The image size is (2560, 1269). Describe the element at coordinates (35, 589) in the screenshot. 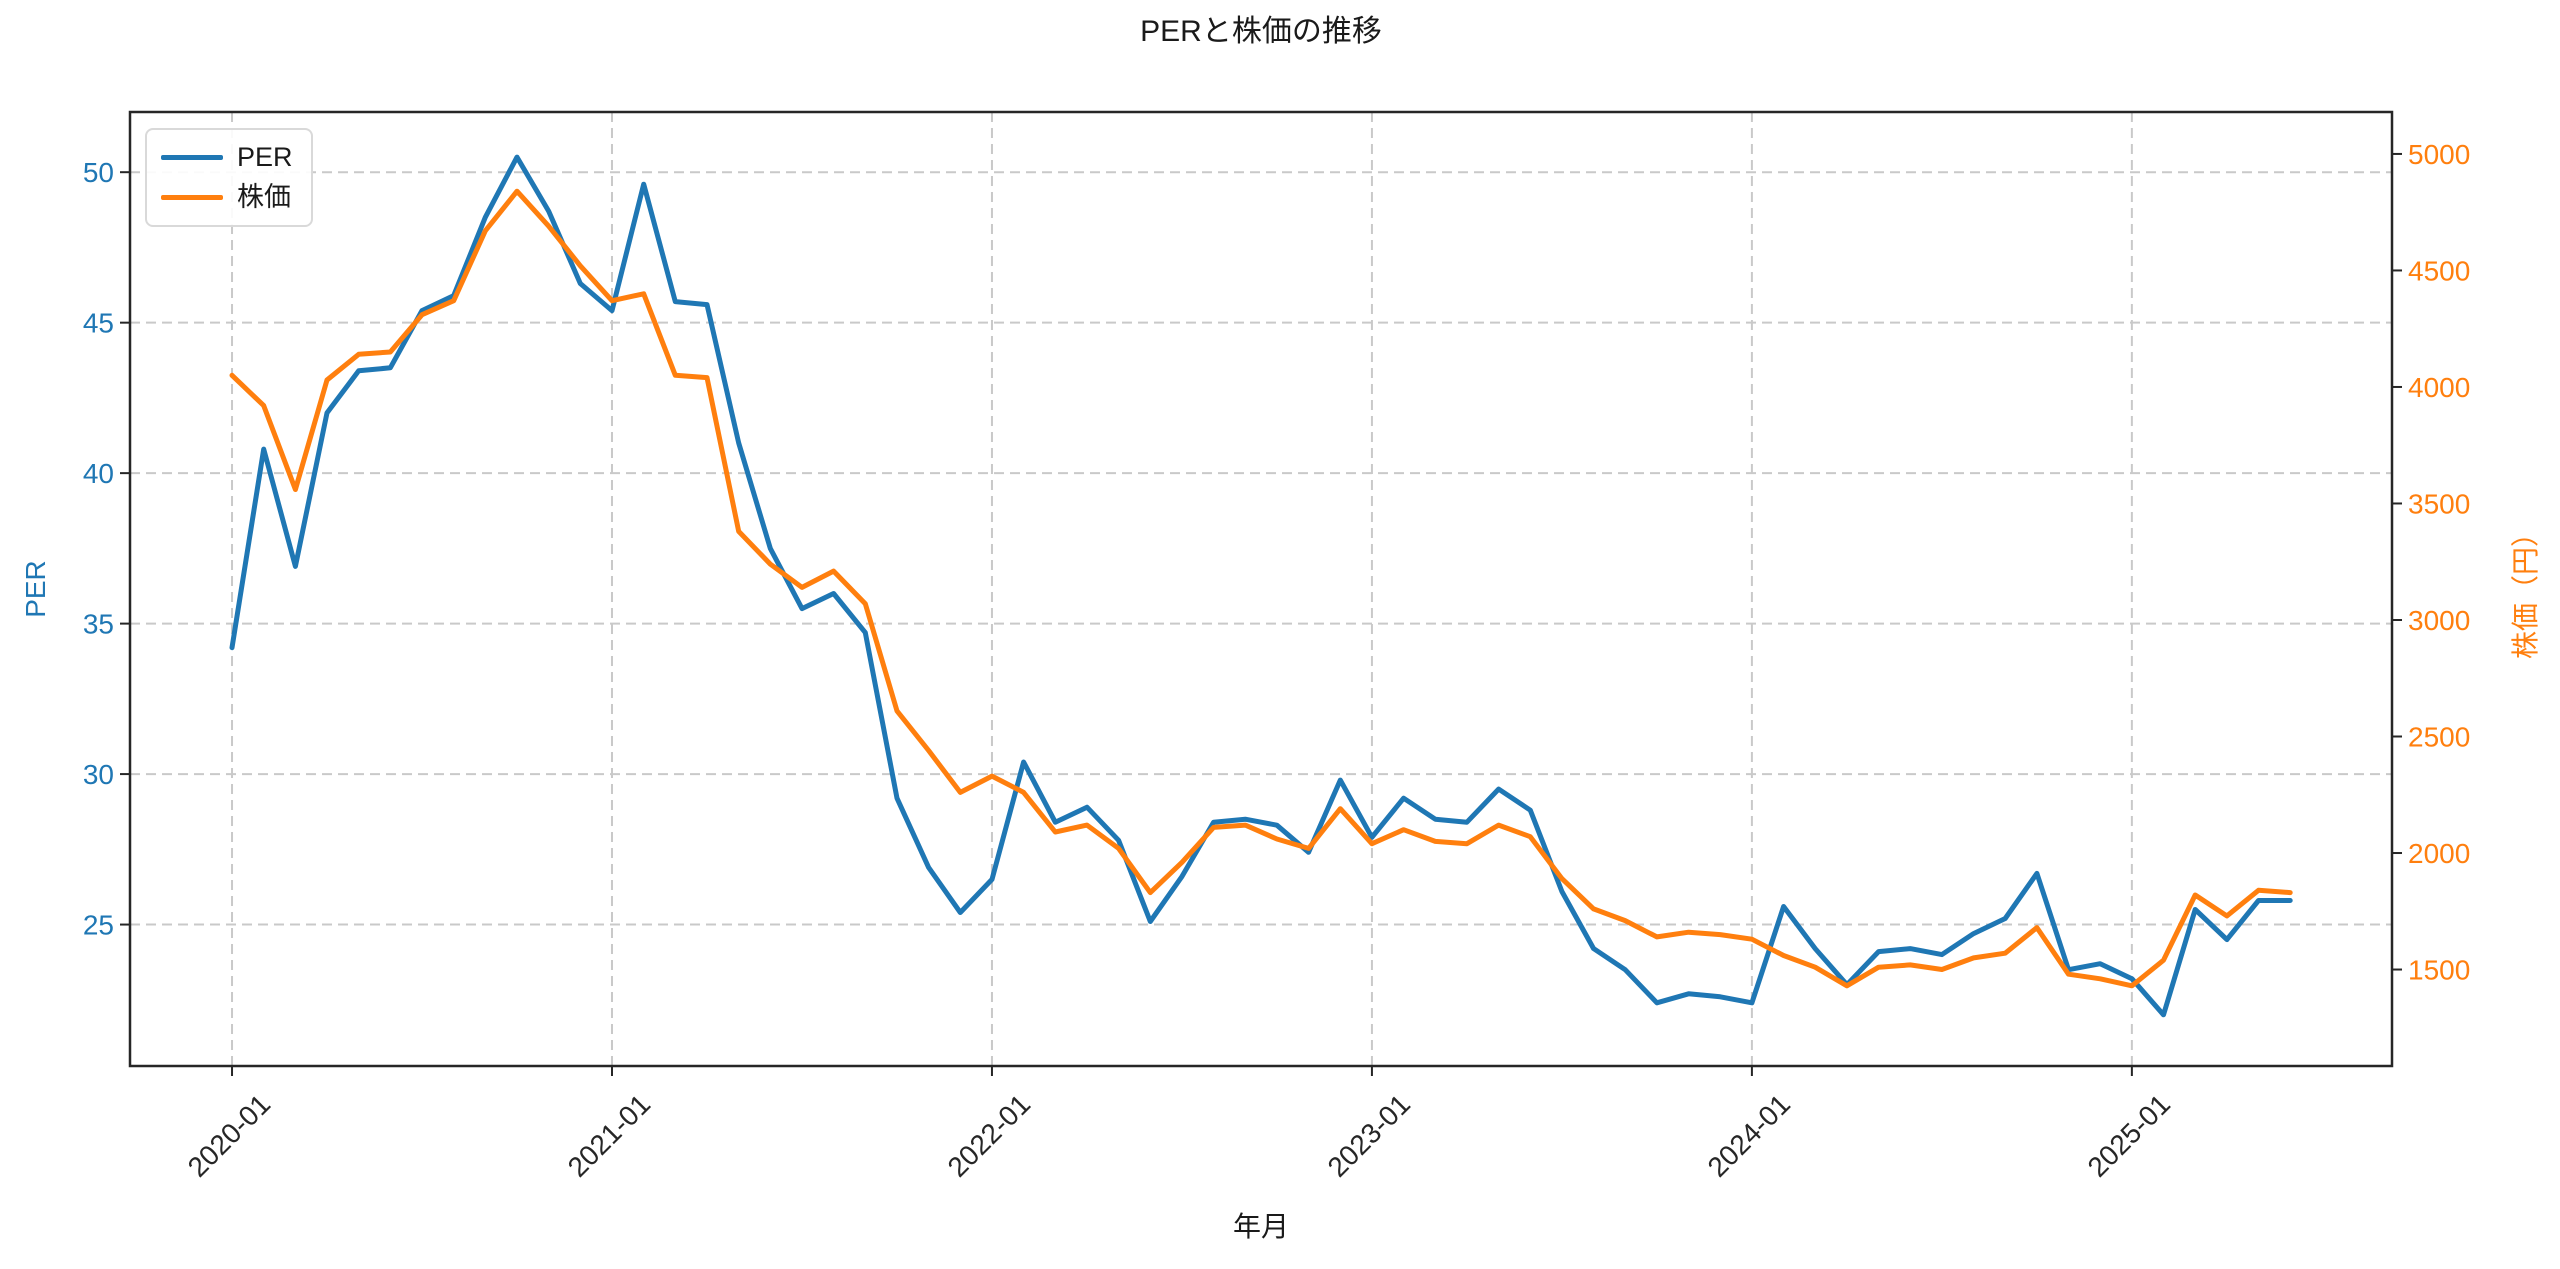

I see `y-axis-label-left: PER` at that location.